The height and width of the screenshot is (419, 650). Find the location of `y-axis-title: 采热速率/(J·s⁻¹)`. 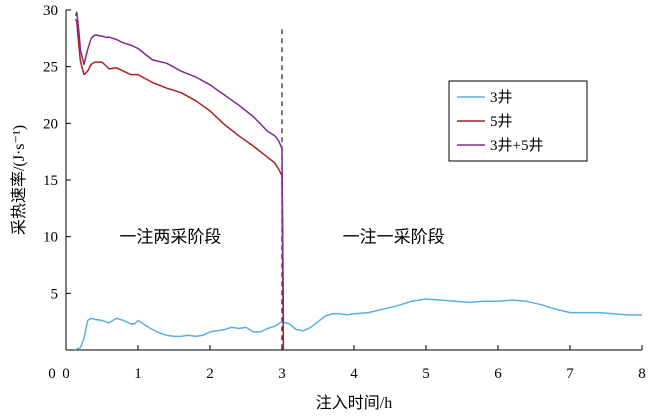

y-axis-title: 采热速率/(J·s⁻¹) is located at coordinates (19, 180).